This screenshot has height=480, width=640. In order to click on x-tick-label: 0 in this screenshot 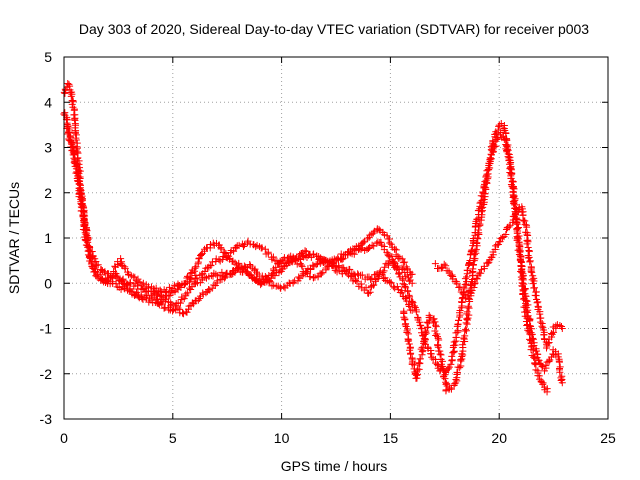, I will do `click(64, 438)`.